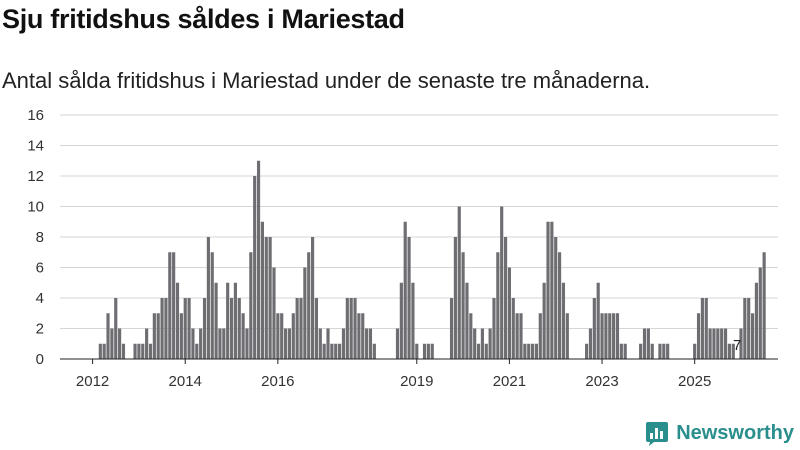  Describe the element at coordinates (35, 146) in the screenshot. I see `y-tick-label: 14` at that location.